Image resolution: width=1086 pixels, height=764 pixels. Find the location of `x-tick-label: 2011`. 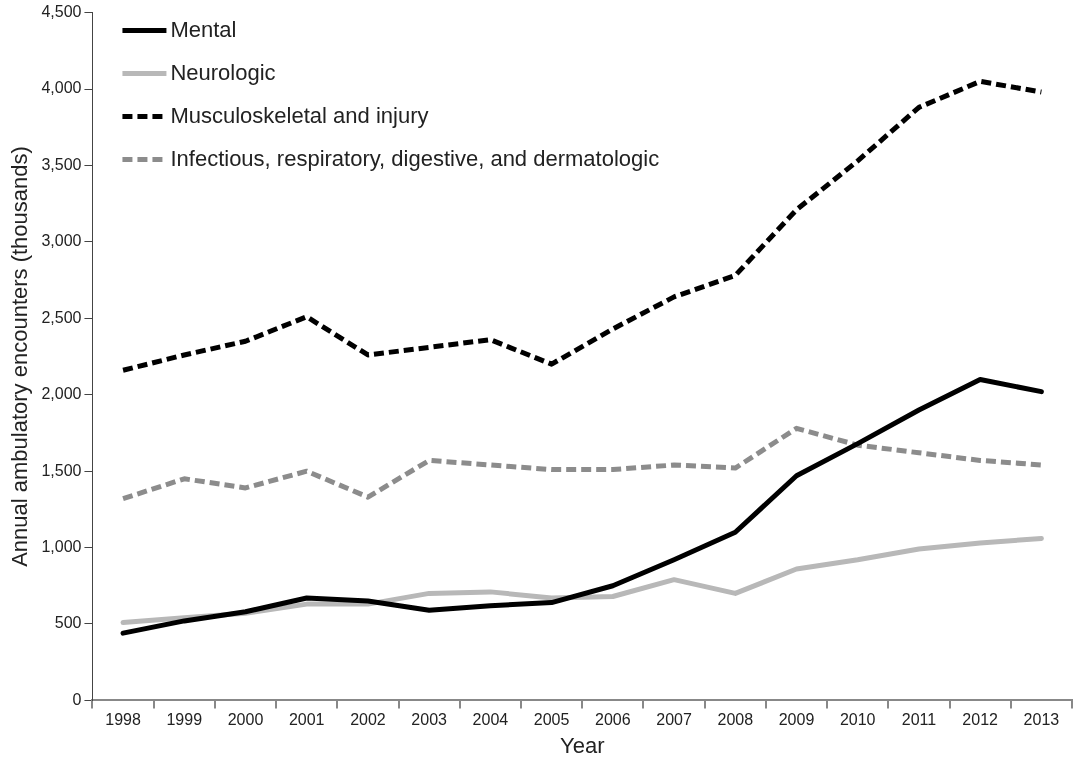

x-tick-label: 2011 is located at coordinates (919, 720).